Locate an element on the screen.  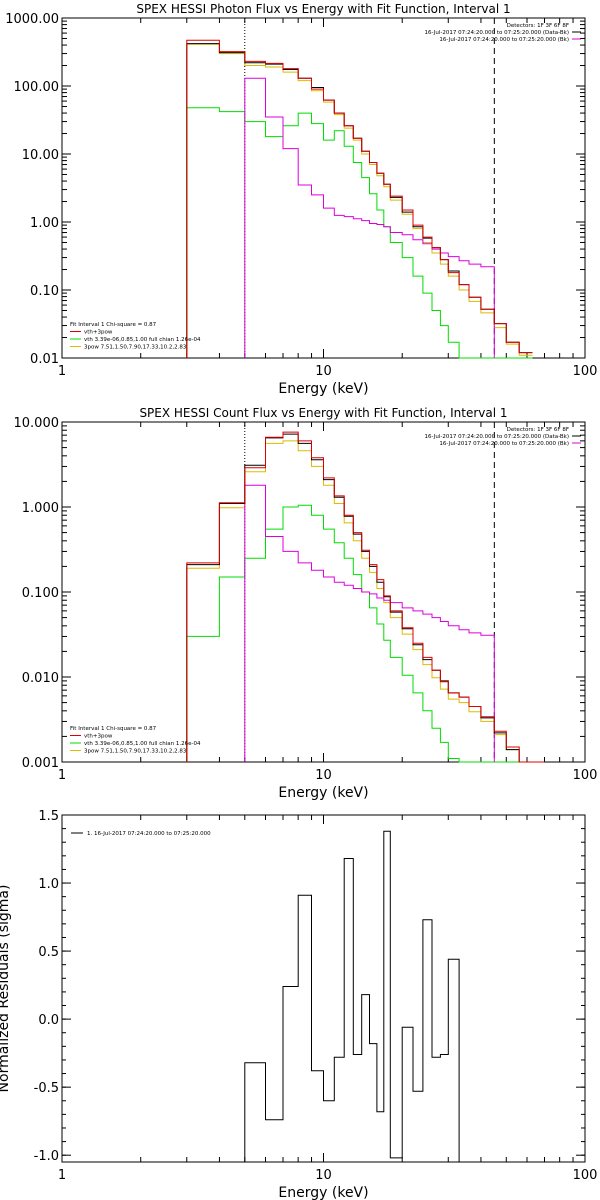
y-tick-label: 1000.00 is located at coordinates (32, 19).